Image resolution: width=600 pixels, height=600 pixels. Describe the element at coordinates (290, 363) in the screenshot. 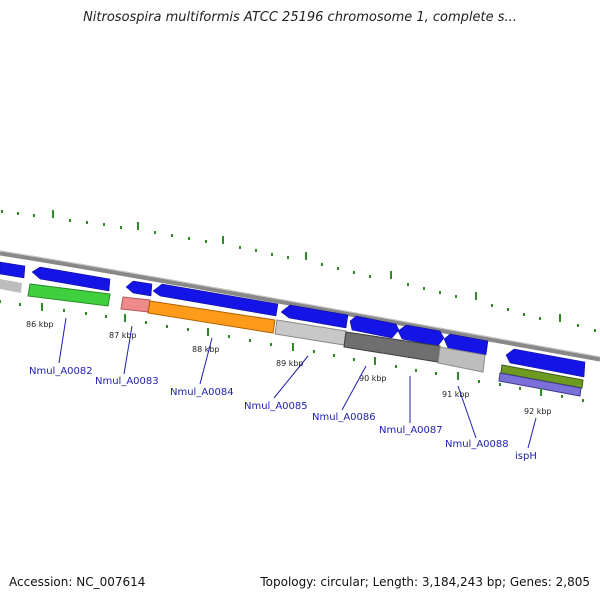

I see `kbp-label: 89 kbp` at that location.